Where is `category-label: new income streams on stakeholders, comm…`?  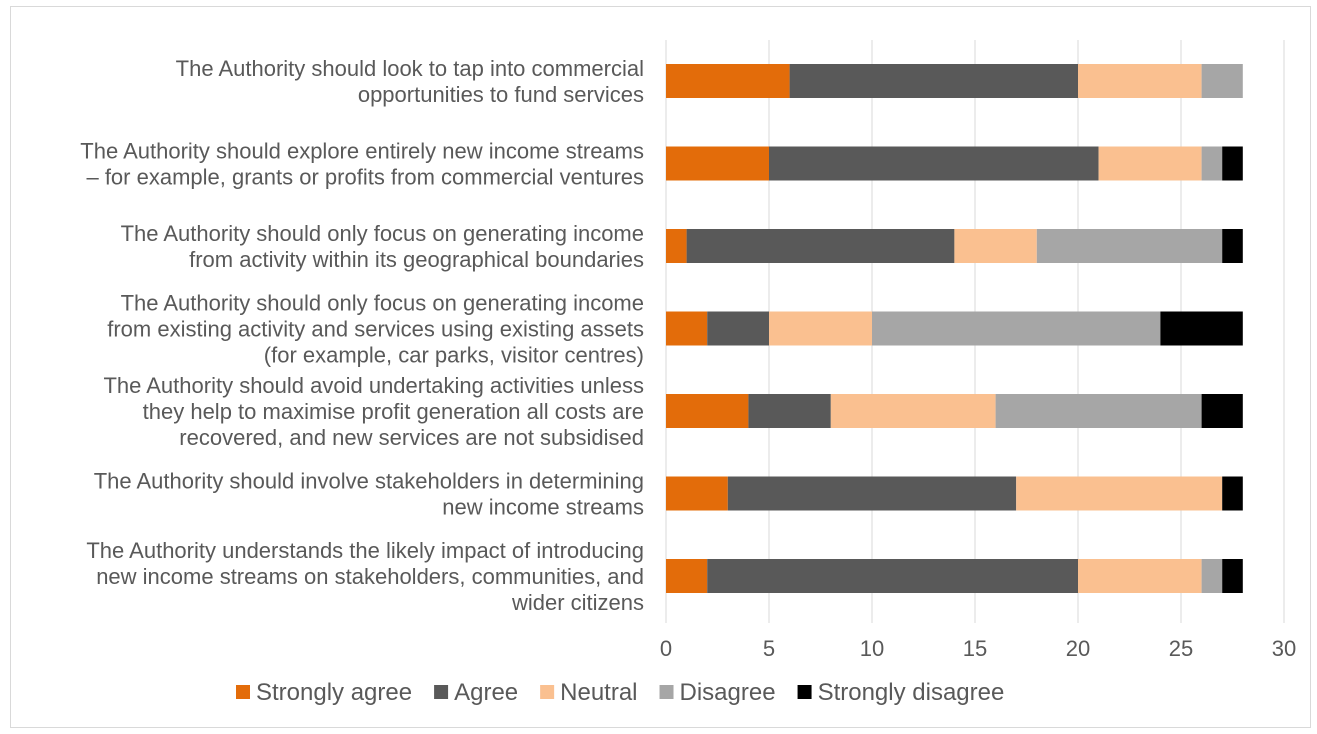
category-label: new income streams on stakeholders, comm… is located at coordinates (370, 576).